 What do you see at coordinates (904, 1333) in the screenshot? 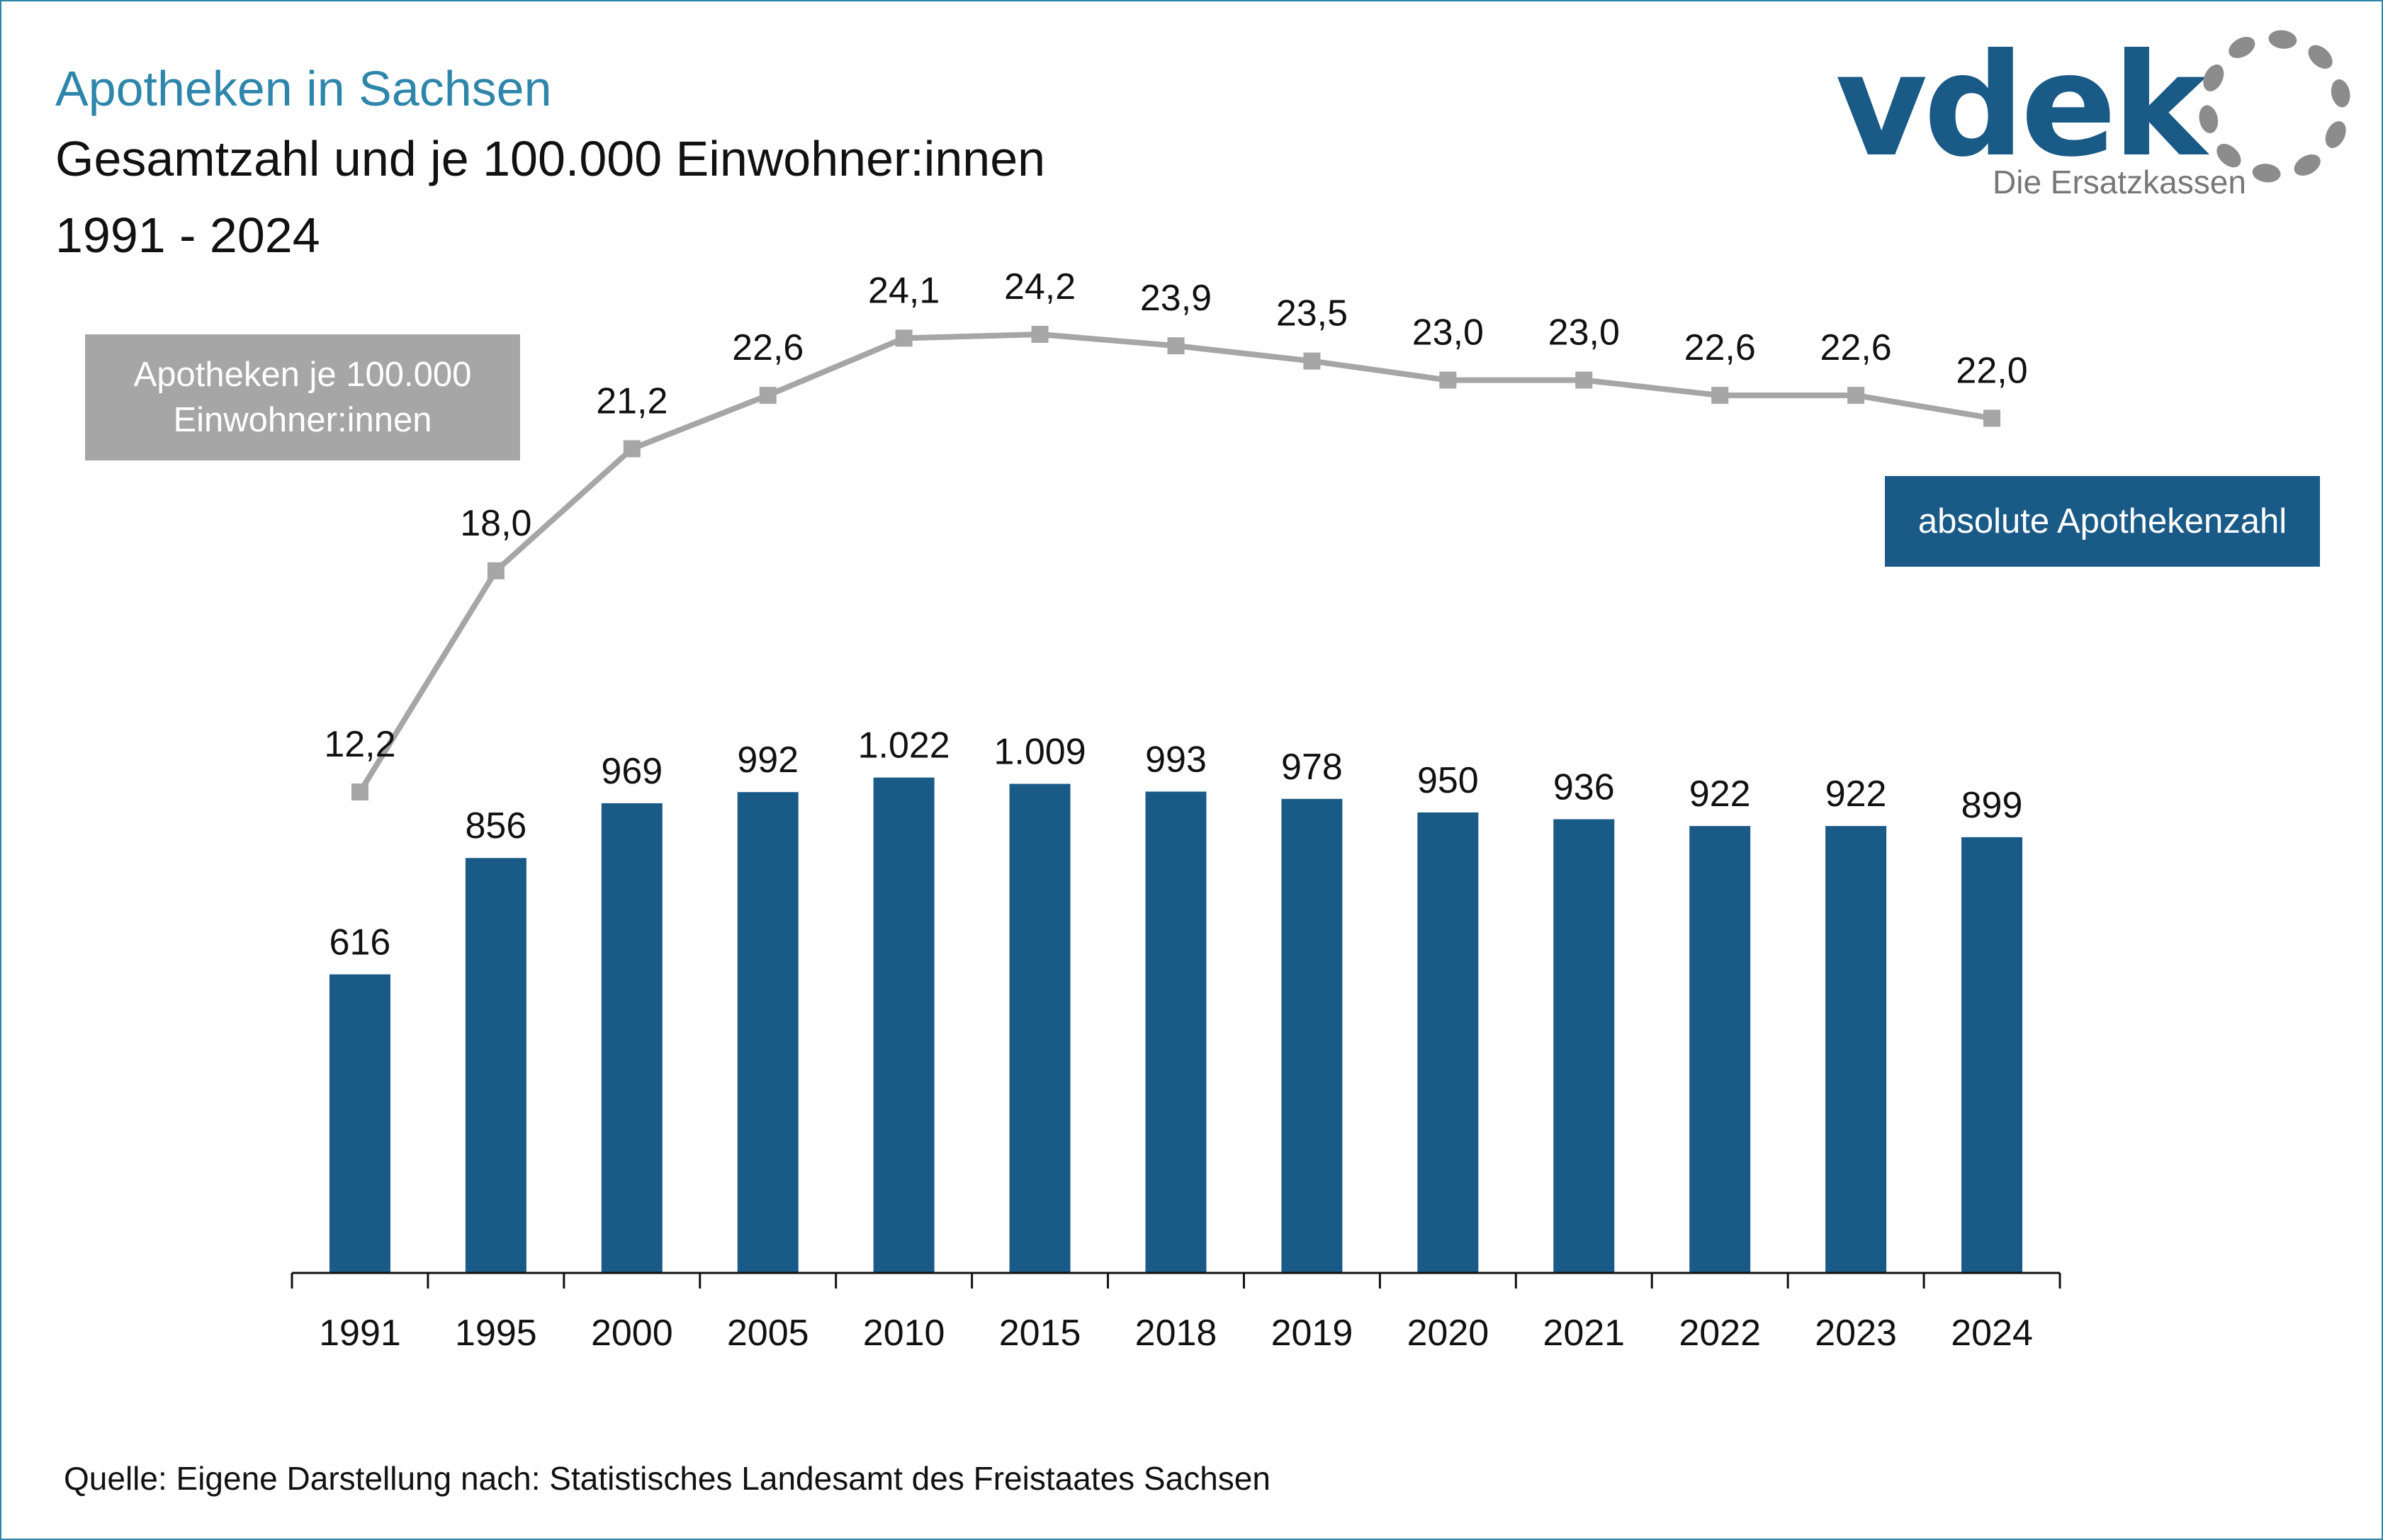
I see `x-tick-label: 2010` at bounding box center [904, 1333].